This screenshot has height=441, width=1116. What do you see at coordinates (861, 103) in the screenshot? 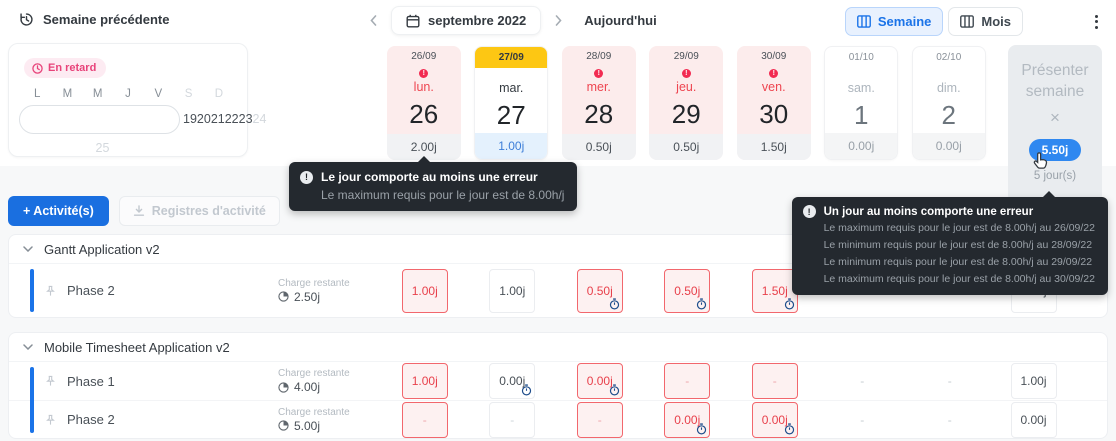
I see `day-card-saturday: 01/10 sam. 1 0.00j` at bounding box center [861, 103].